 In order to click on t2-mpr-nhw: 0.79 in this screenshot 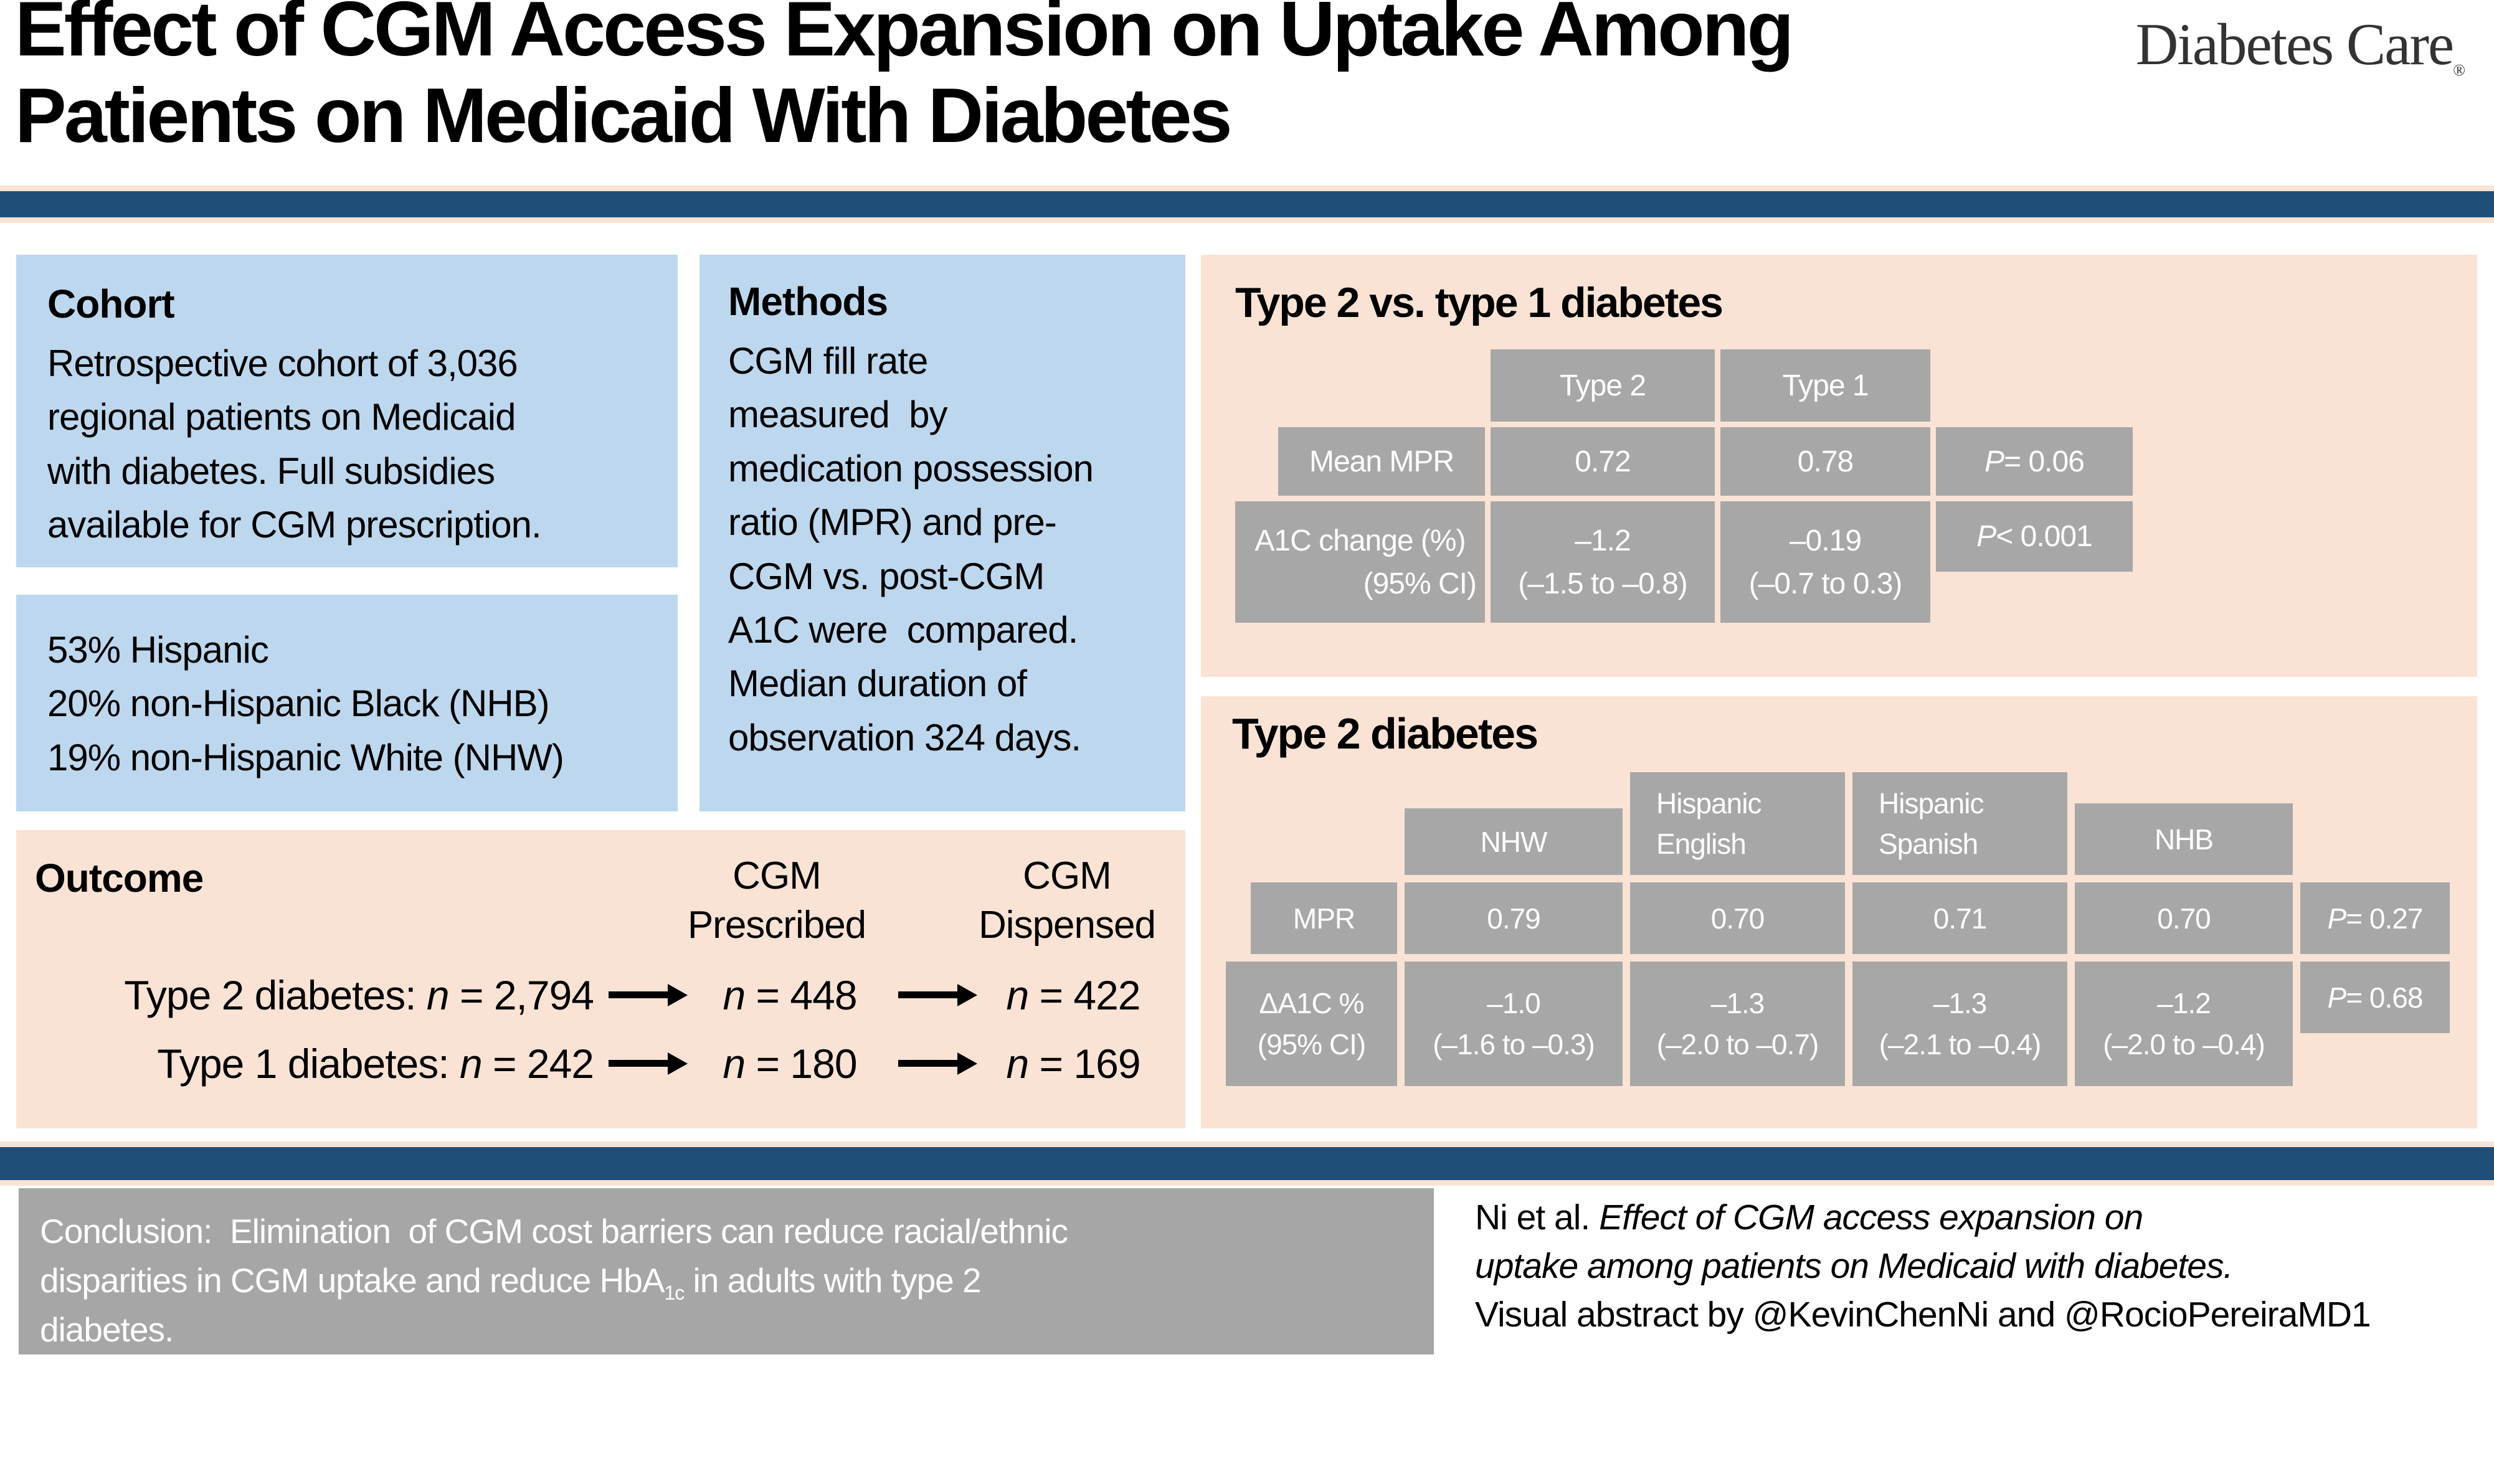, I will do `click(1514, 918)`.